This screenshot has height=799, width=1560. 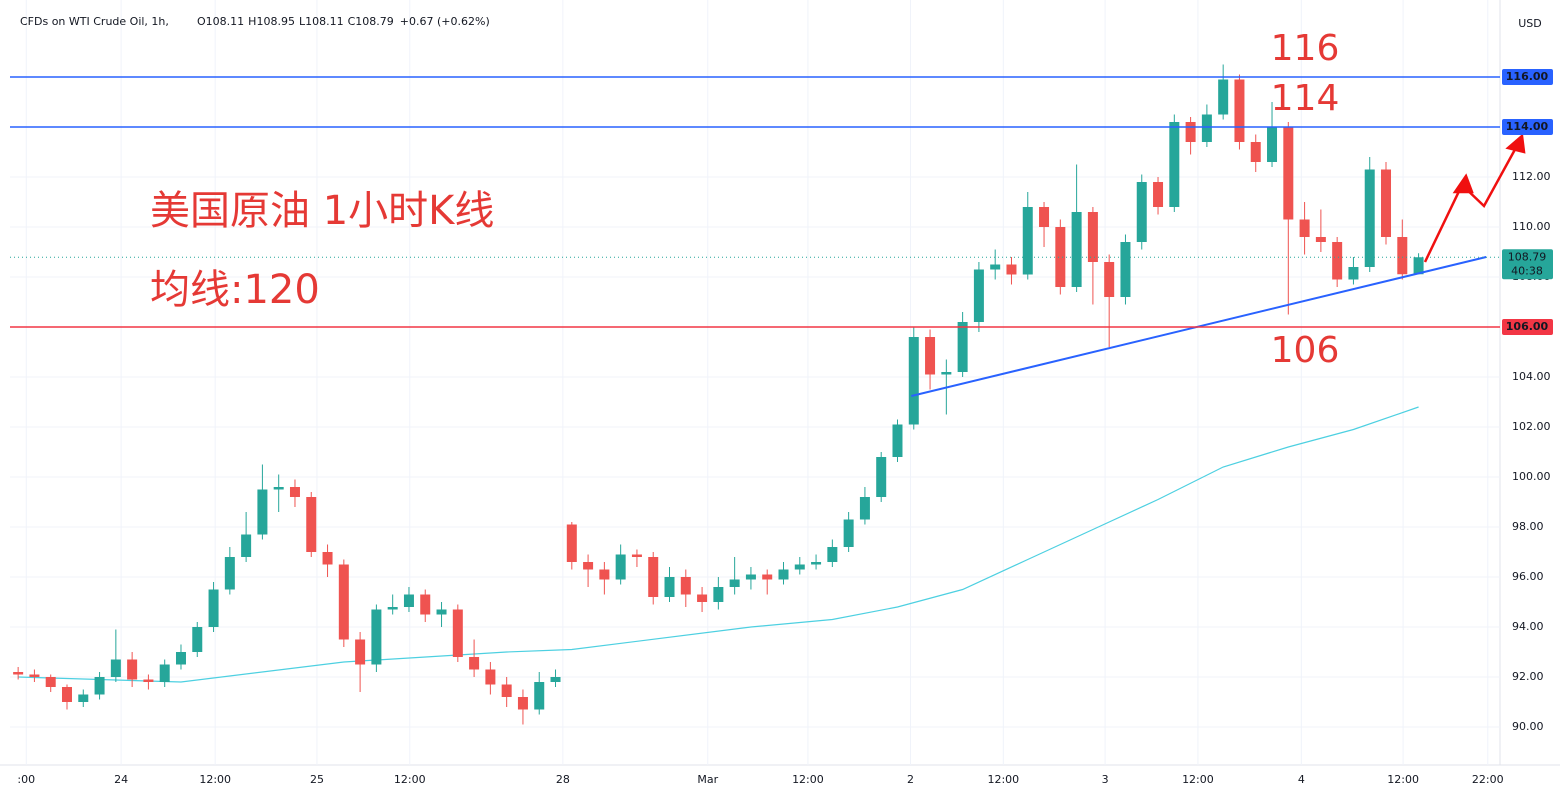 I want to click on x-tick-label: 4, so click(x=1301, y=779).